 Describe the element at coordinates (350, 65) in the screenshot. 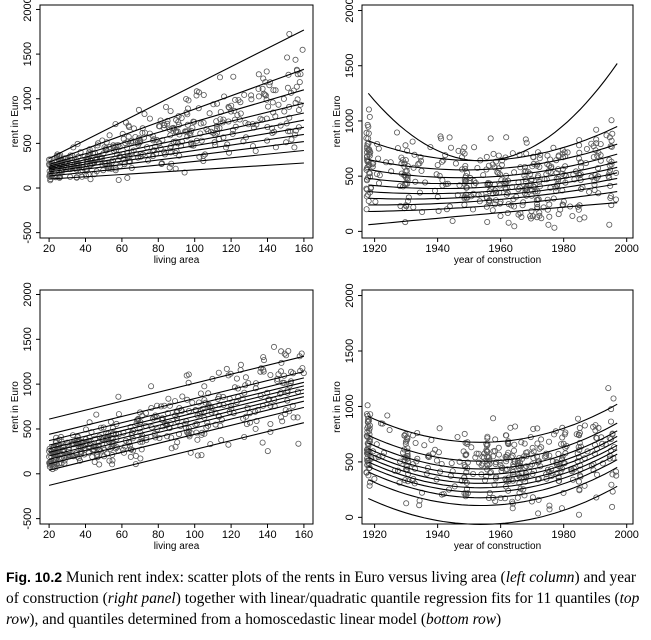

I see `y-tick-label: 1500` at that location.